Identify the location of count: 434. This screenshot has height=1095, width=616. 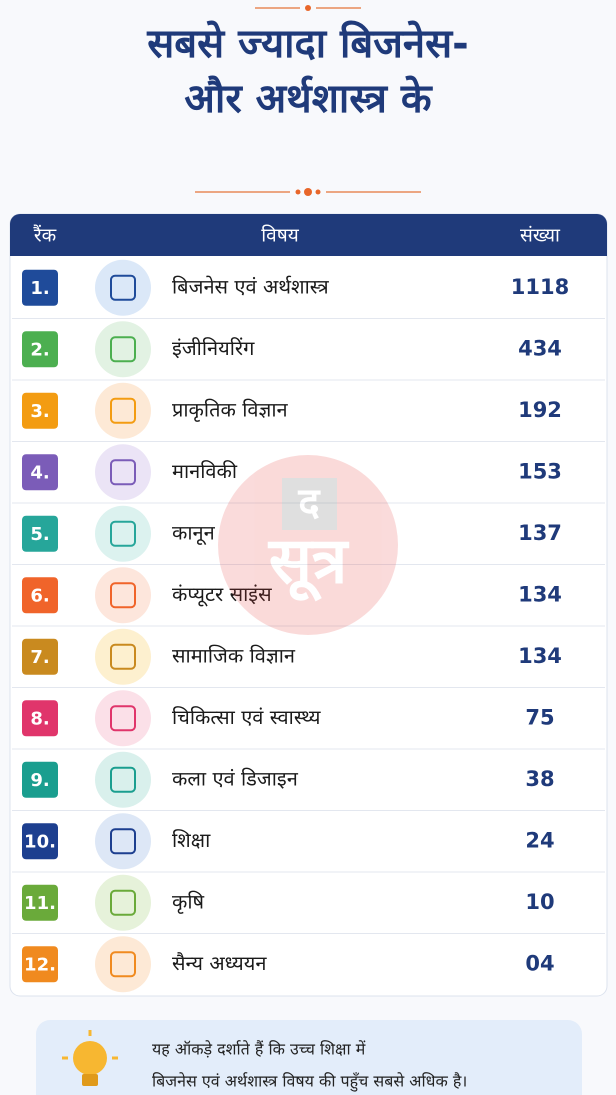
(540, 348).